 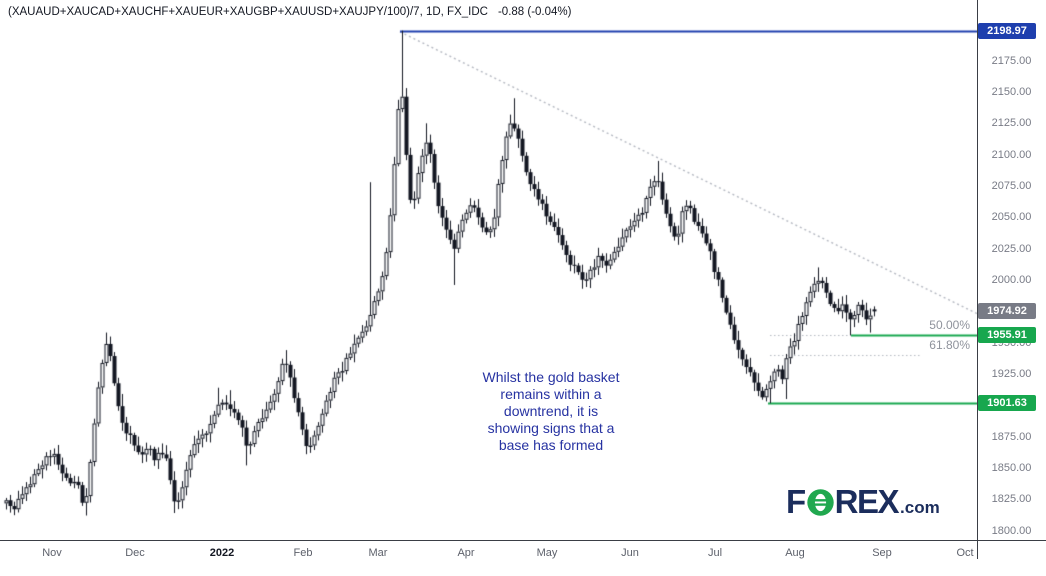 I want to click on time-tick-label: Sep, so click(x=882, y=553).